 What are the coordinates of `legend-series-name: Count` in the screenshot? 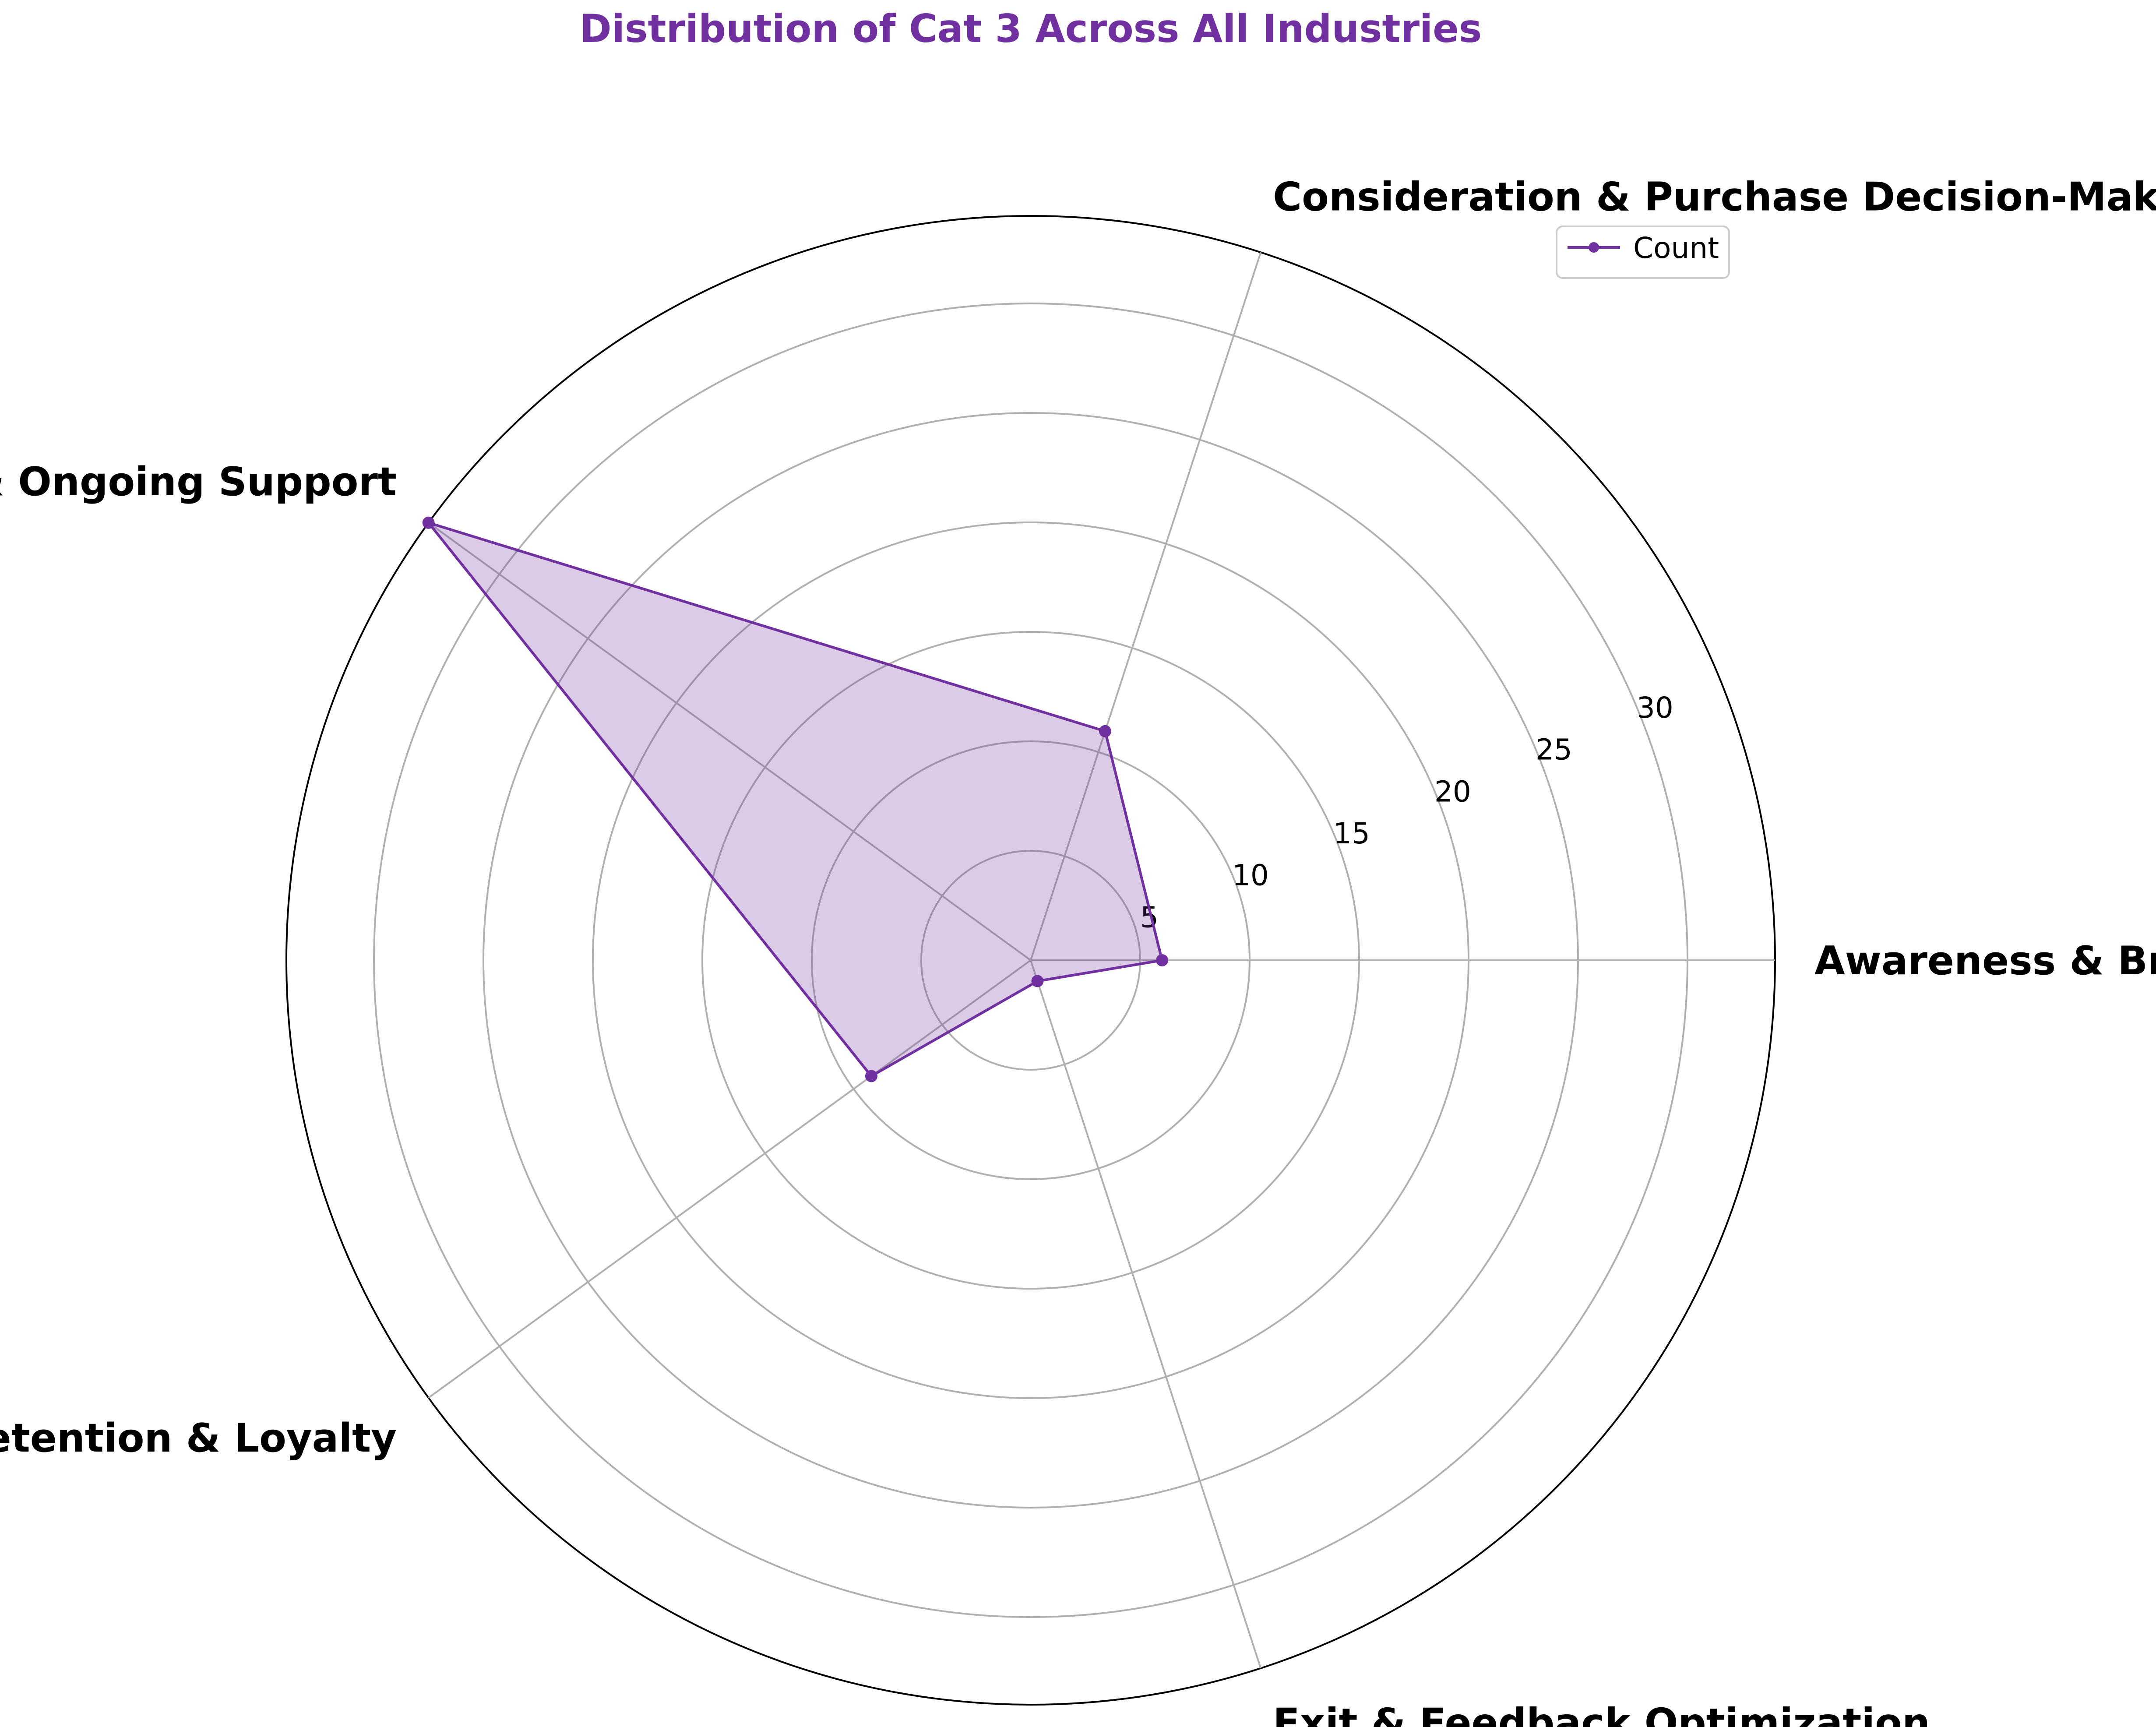 It's located at (1676, 248).